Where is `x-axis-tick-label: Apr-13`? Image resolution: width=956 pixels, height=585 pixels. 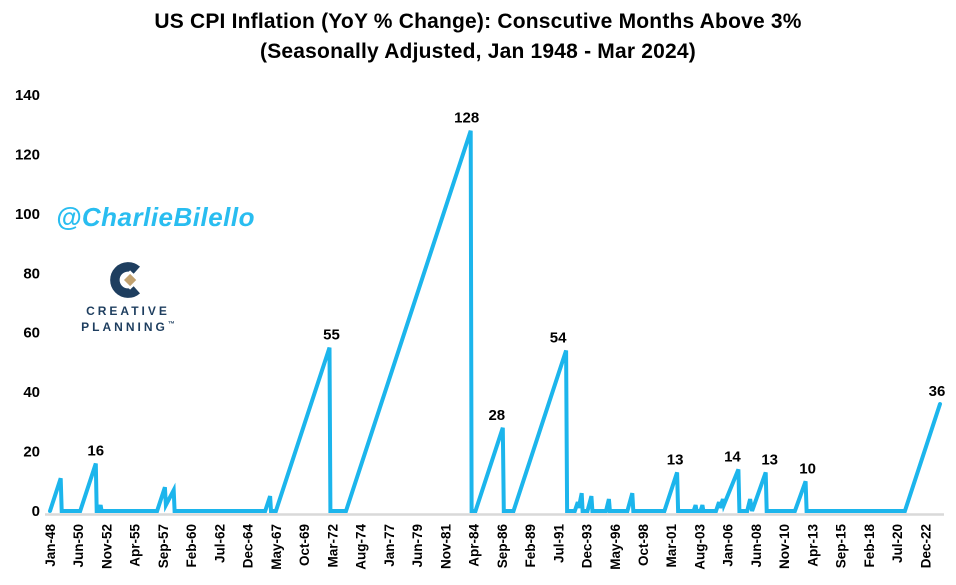 x-axis-tick-label: Apr-13 is located at coordinates (812, 545).